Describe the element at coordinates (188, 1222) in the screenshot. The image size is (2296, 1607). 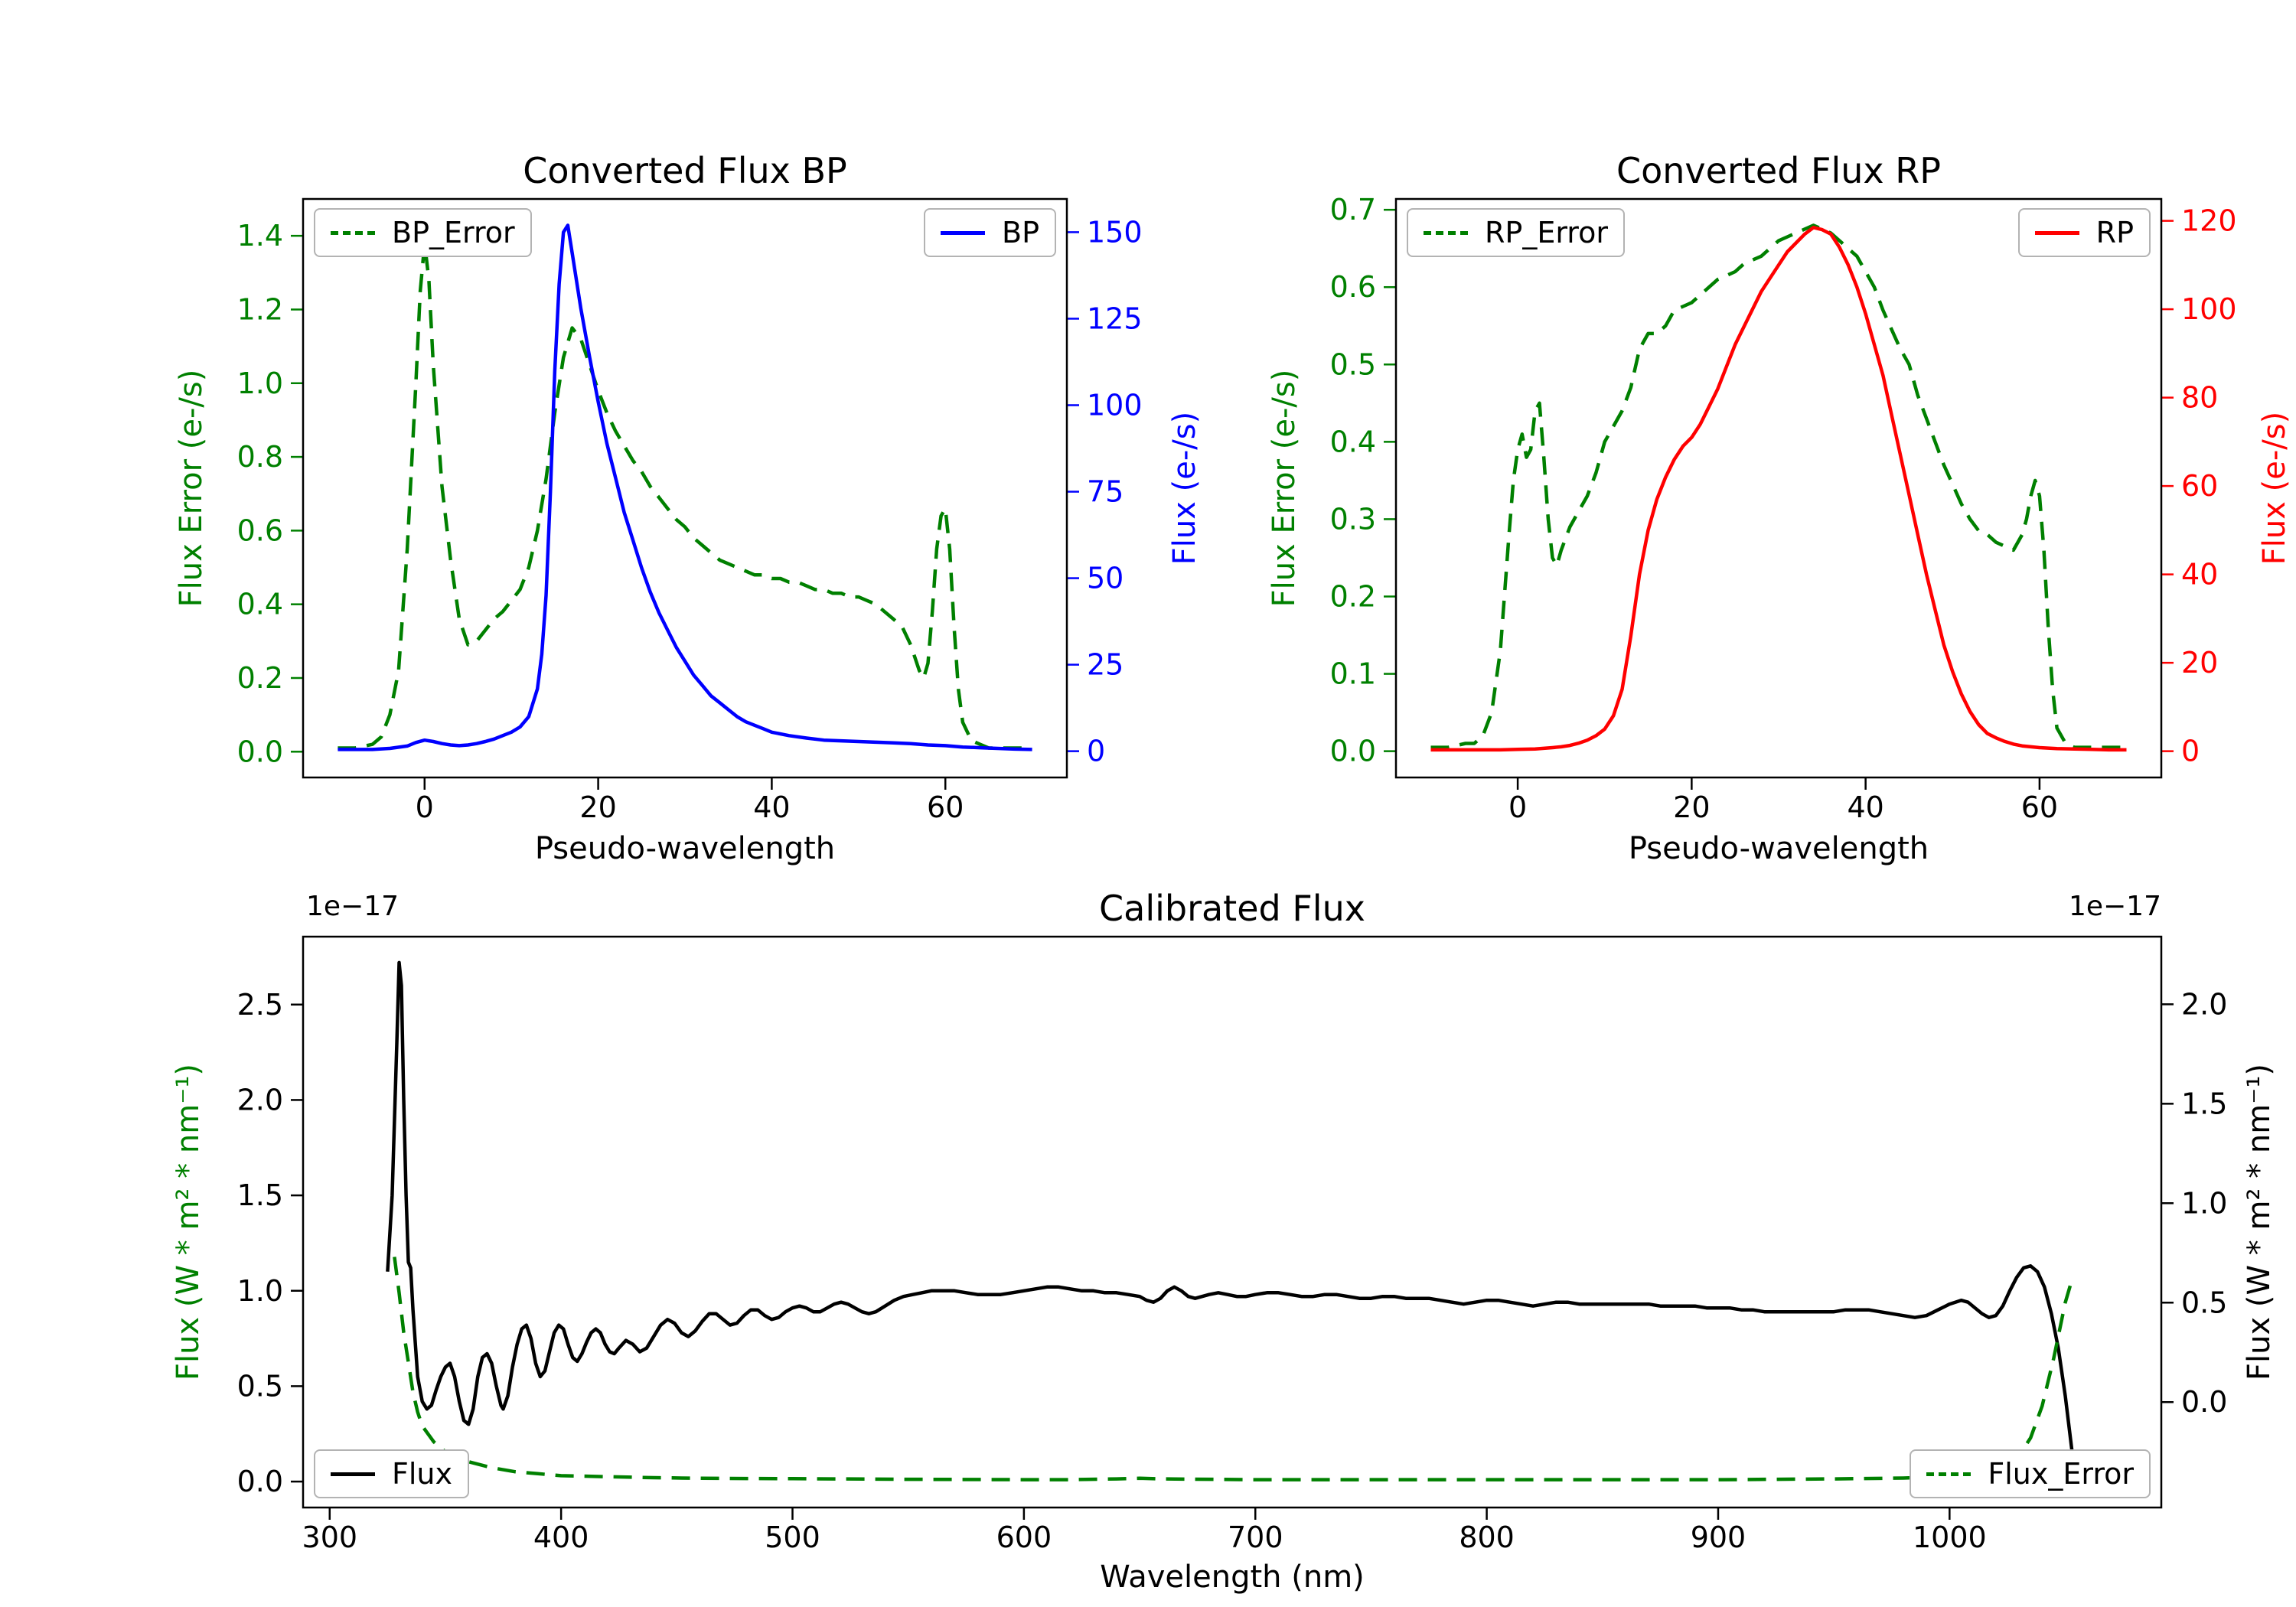
I see `calibrated-left-ylabel: Flux (W * m² * nm⁻¹)` at that location.